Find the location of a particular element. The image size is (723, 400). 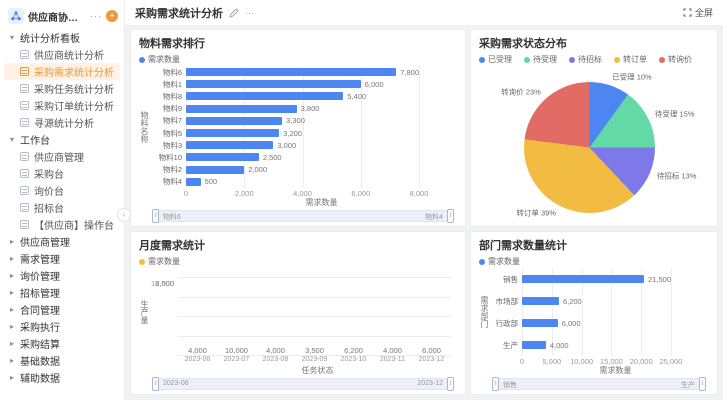

sidebar-group-label: 统计分析看板 is located at coordinates (50, 39).